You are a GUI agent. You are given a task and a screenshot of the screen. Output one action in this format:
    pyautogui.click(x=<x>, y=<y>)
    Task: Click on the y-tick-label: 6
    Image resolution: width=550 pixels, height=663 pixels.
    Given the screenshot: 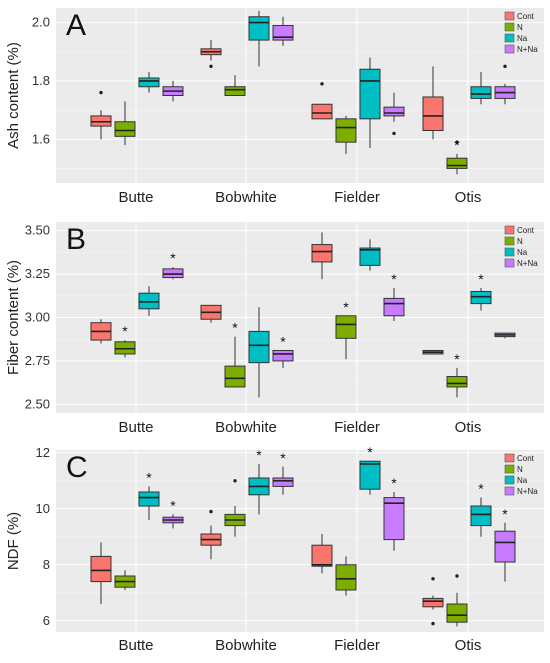 What is the action you would take?
    pyautogui.click(x=46, y=620)
    